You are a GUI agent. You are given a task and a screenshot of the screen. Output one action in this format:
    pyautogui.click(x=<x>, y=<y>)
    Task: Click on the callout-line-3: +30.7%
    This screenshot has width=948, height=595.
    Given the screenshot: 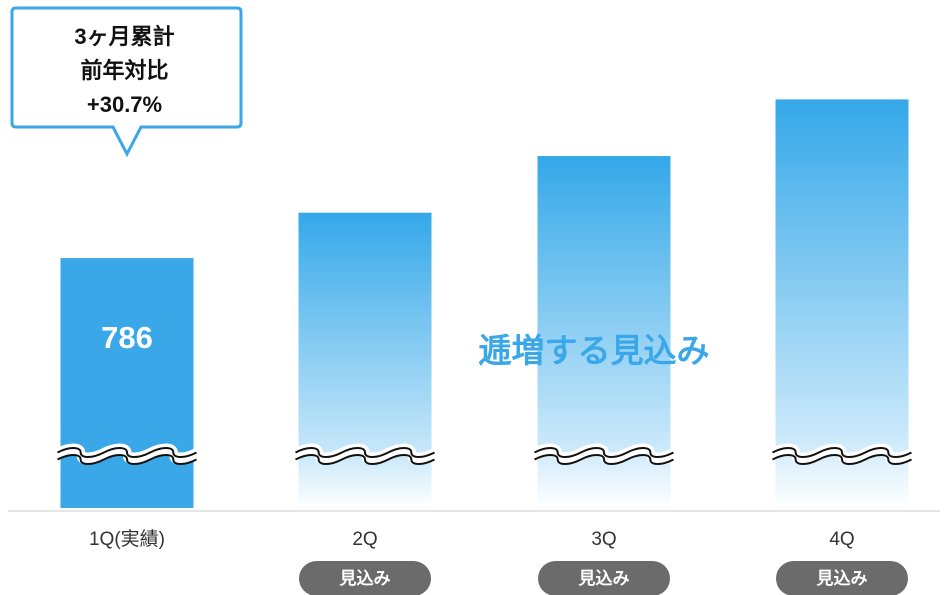 What is the action you would take?
    pyautogui.click(x=124, y=104)
    